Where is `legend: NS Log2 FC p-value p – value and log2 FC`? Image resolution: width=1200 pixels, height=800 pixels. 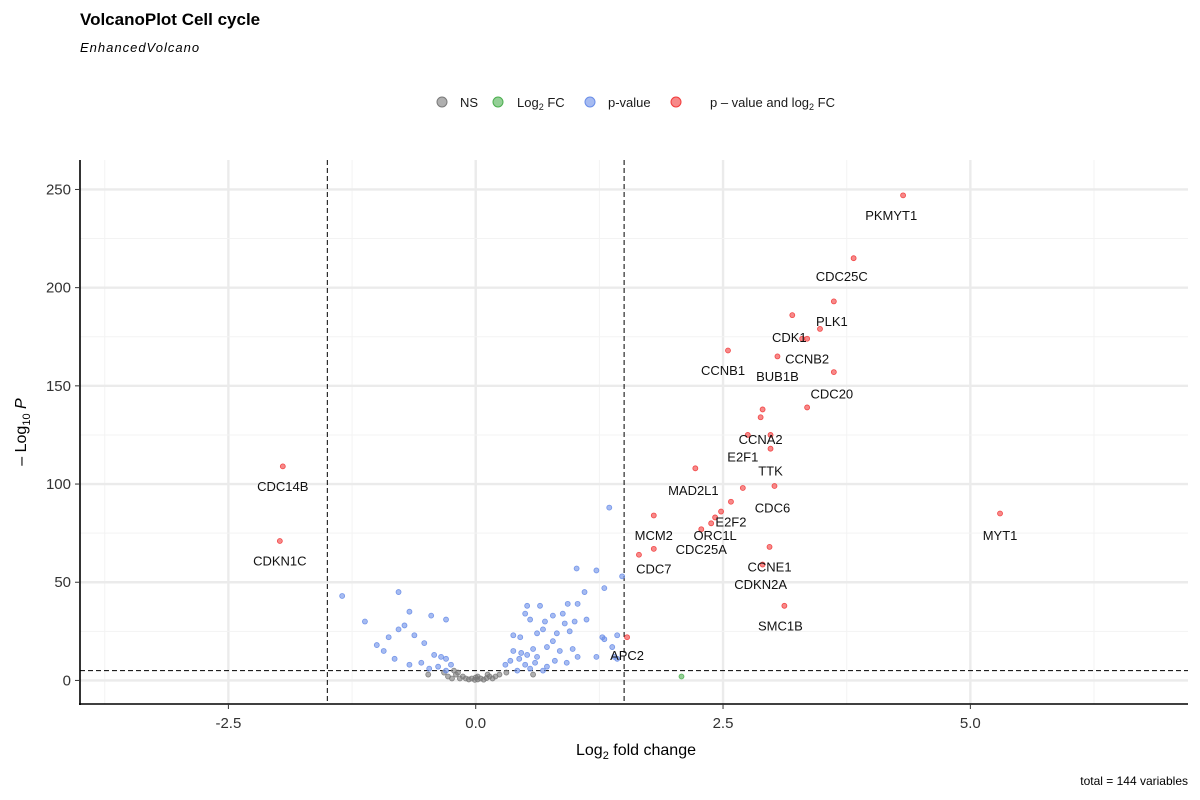
legend: NS Log2 FC p-value p – value and log2 FC is located at coordinates (635, 103).